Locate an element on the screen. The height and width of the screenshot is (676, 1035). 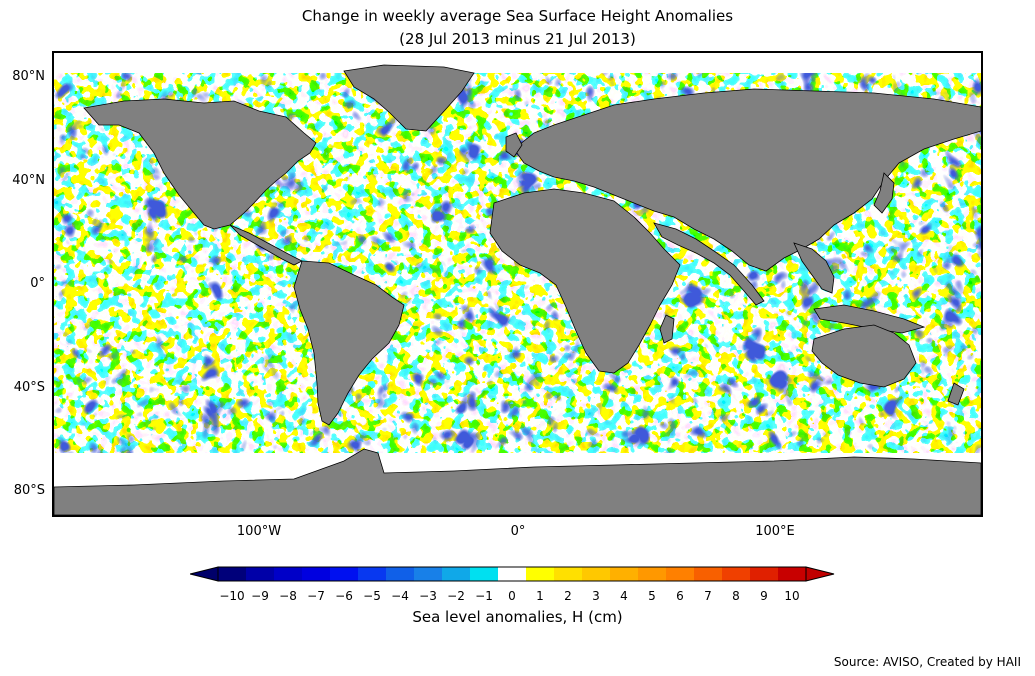
colorbar-tick-label: 2 is located at coordinates (568, 596).